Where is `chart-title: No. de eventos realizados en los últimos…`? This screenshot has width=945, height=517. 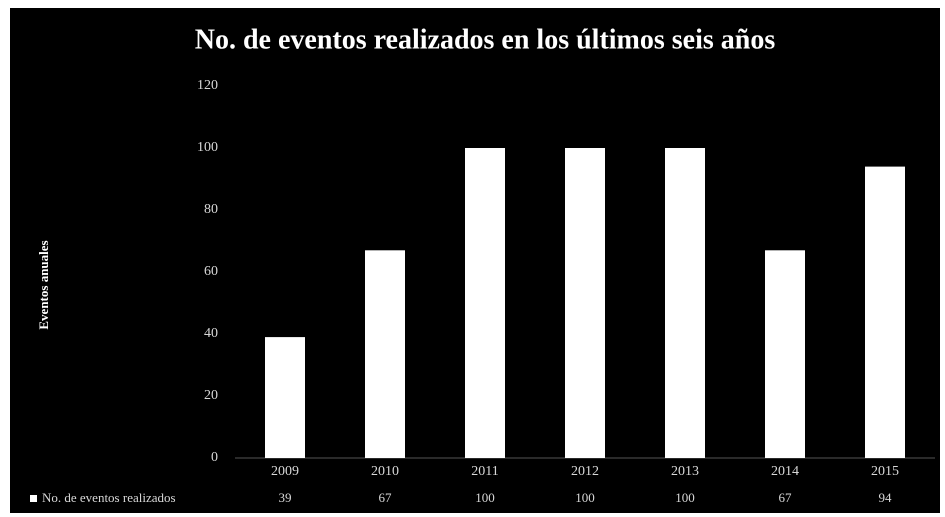
chart-title: No. de eventos realizados en los últimos… is located at coordinates (485, 39).